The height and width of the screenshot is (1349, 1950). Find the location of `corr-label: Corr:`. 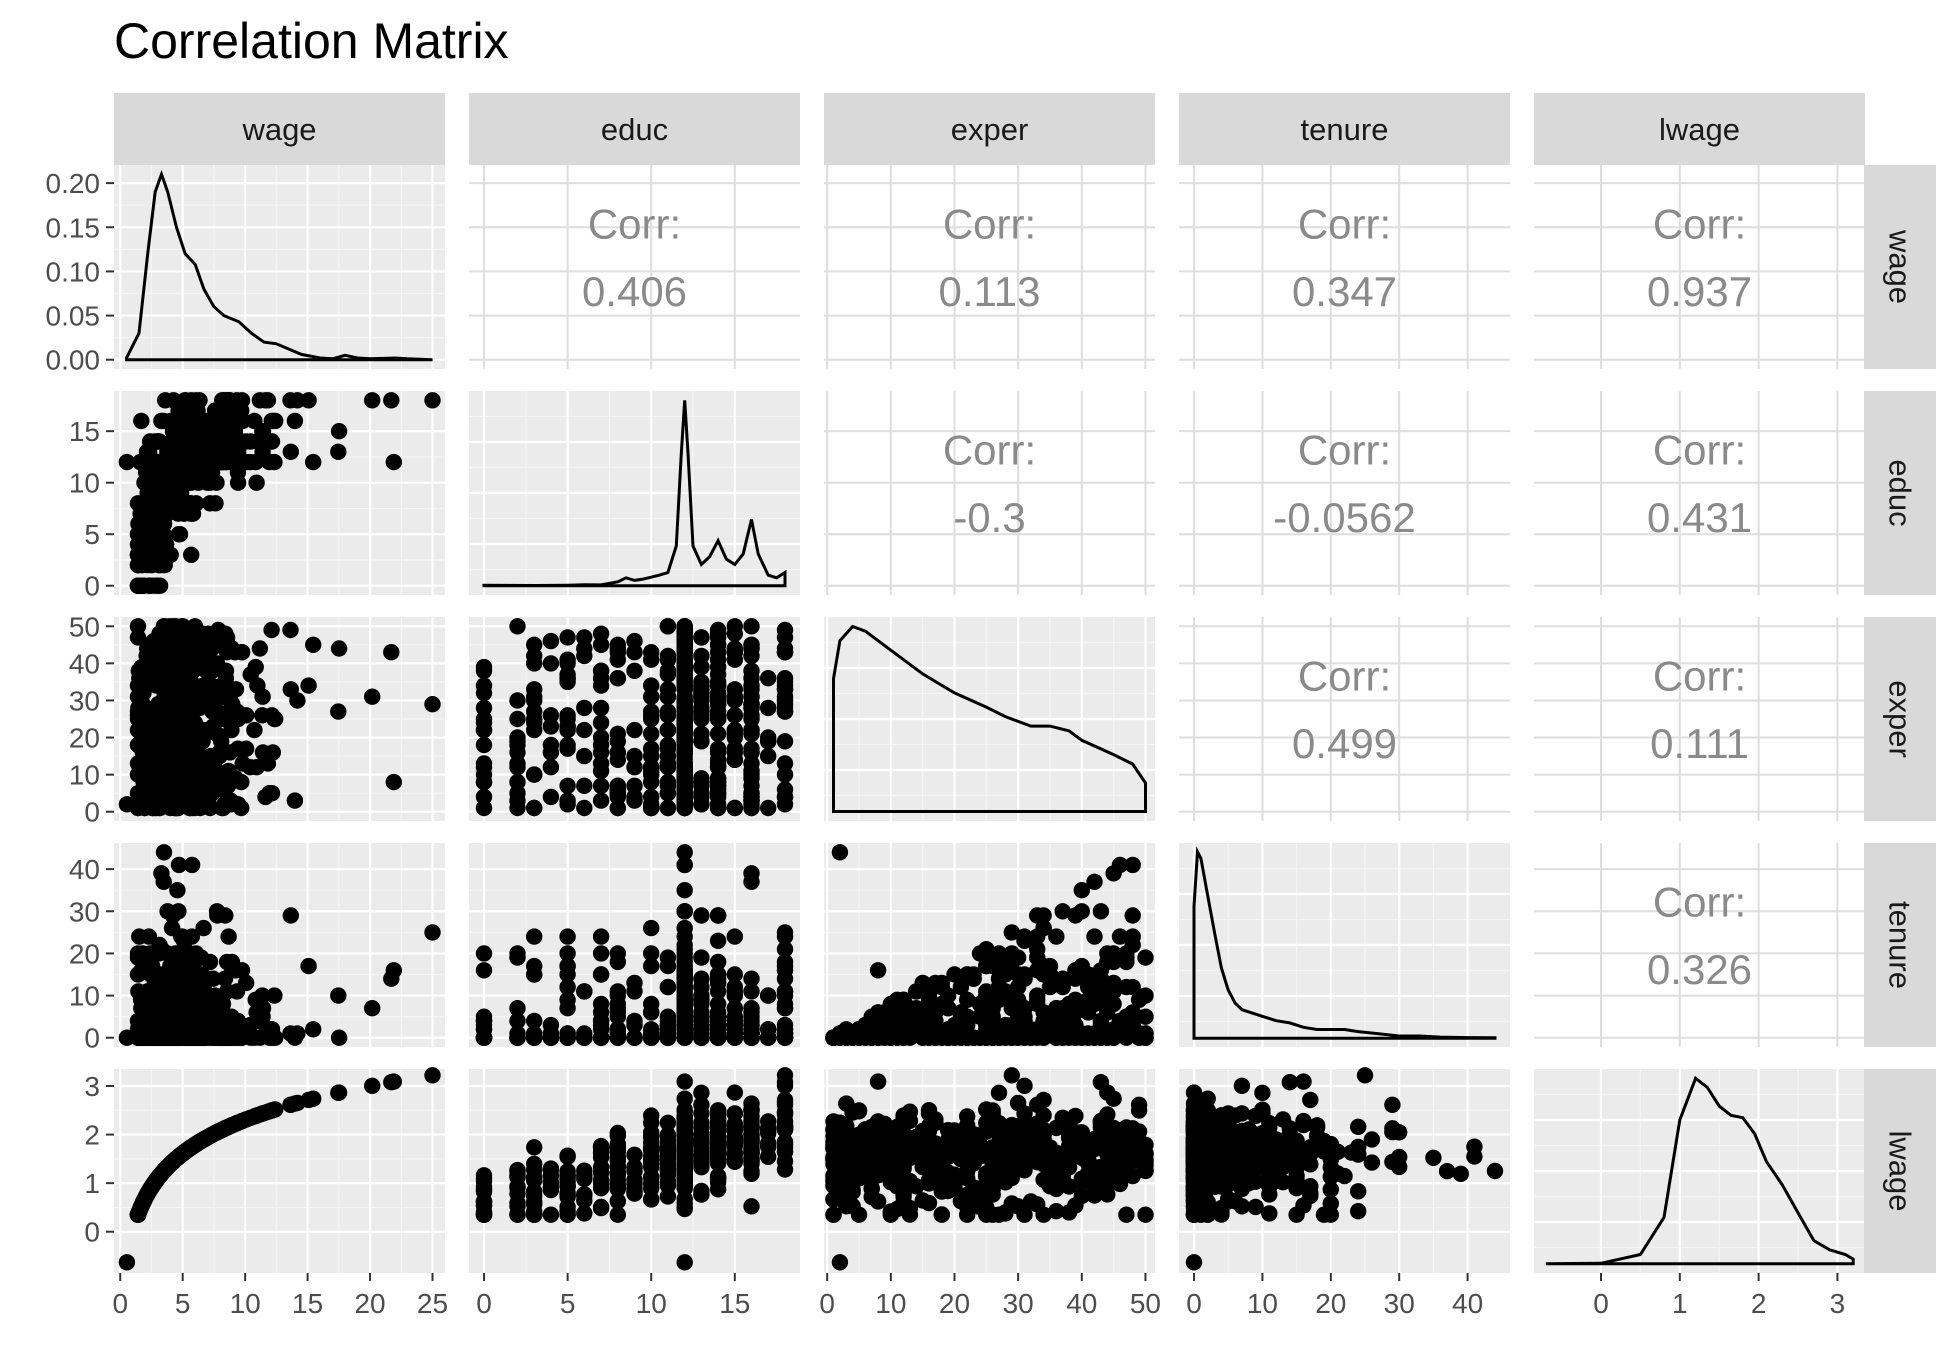

corr-label: Corr: is located at coordinates (1699, 449).